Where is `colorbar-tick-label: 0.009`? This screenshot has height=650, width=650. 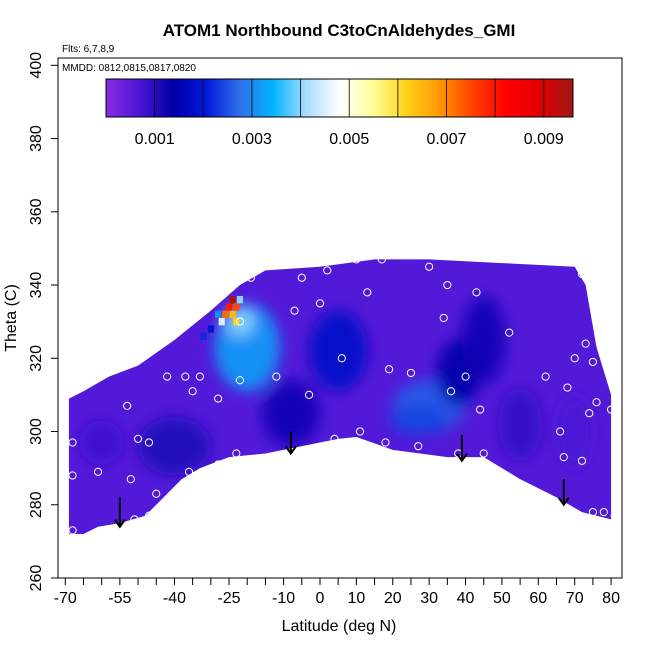
colorbar-tick-label: 0.009 is located at coordinates (544, 139).